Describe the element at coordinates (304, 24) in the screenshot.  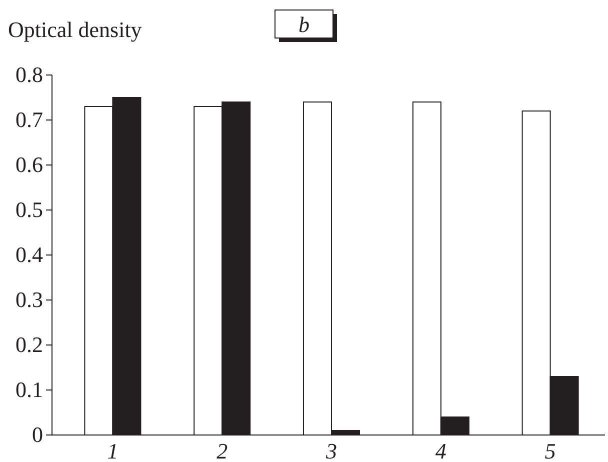
I see `chart-title: b` at that location.